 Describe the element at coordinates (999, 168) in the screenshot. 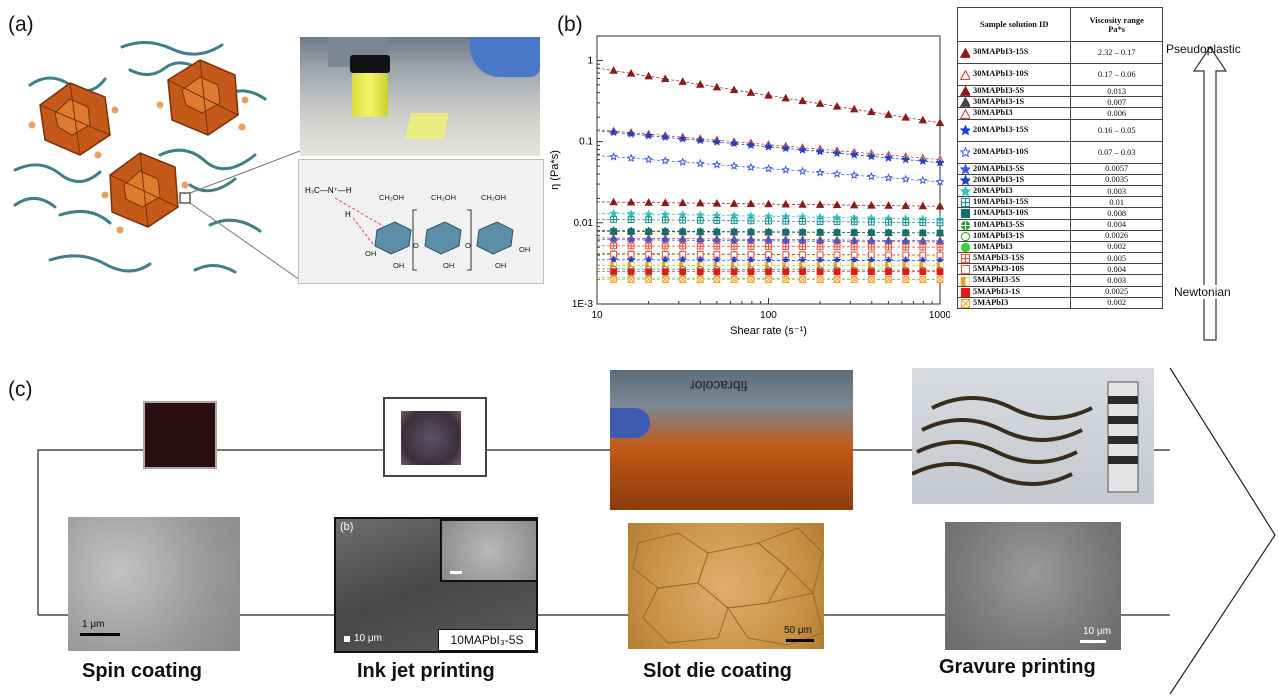

I see `sample-id-text: 20MAPbI3-5S` at that location.